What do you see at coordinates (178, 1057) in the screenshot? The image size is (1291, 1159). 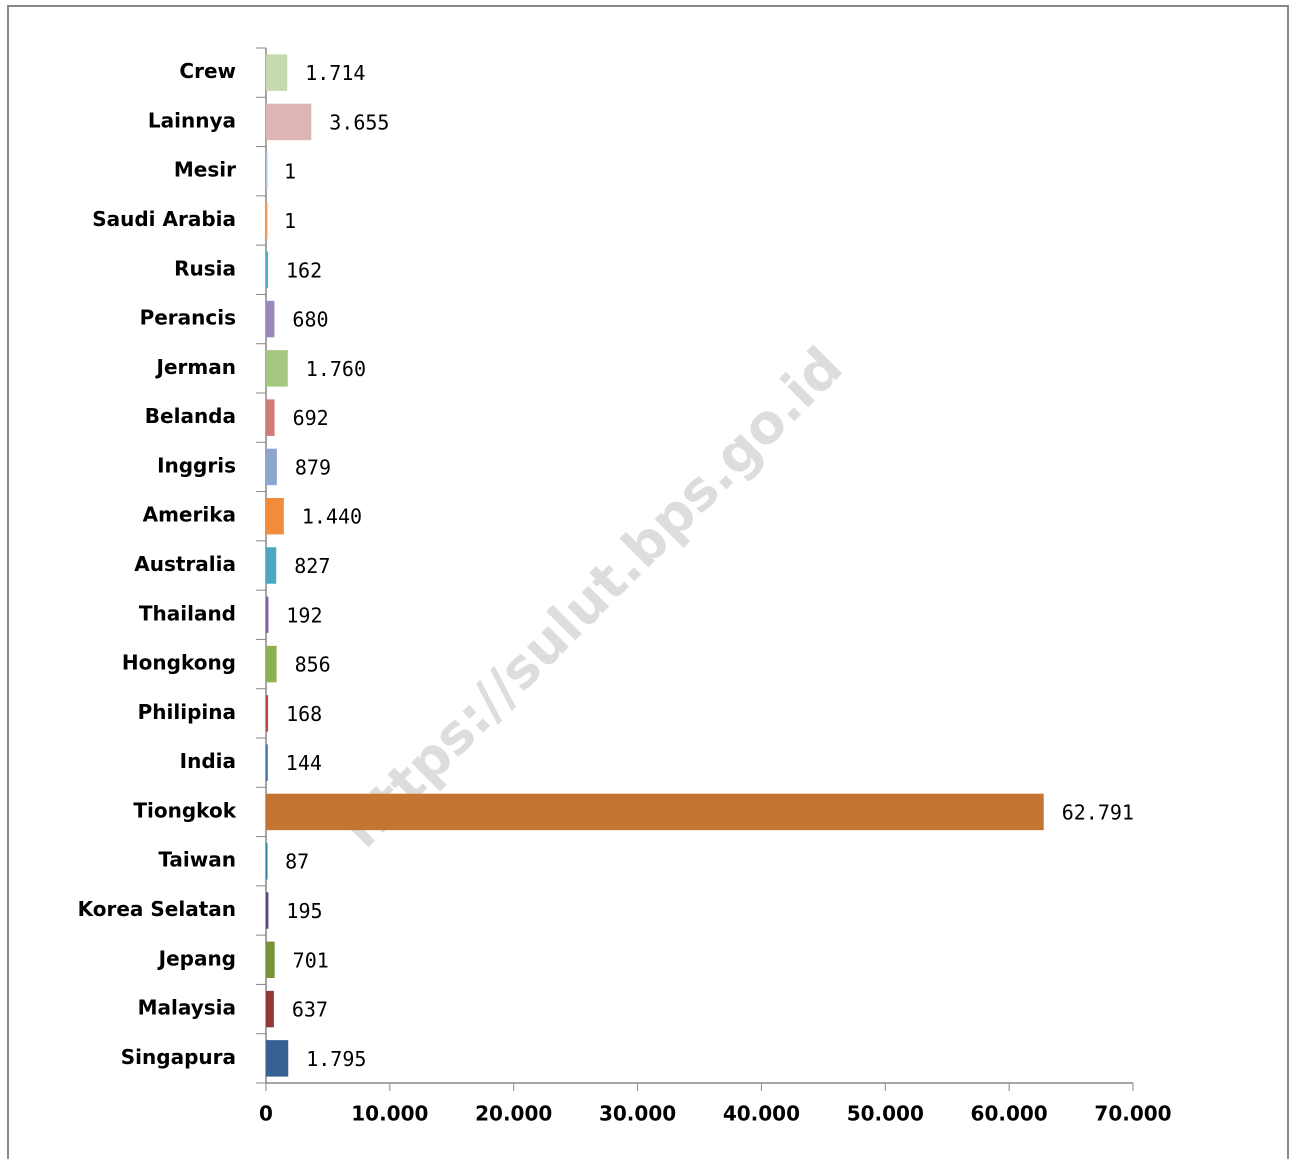 I see `y-tick-label: Singapura` at bounding box center [178, 1057].